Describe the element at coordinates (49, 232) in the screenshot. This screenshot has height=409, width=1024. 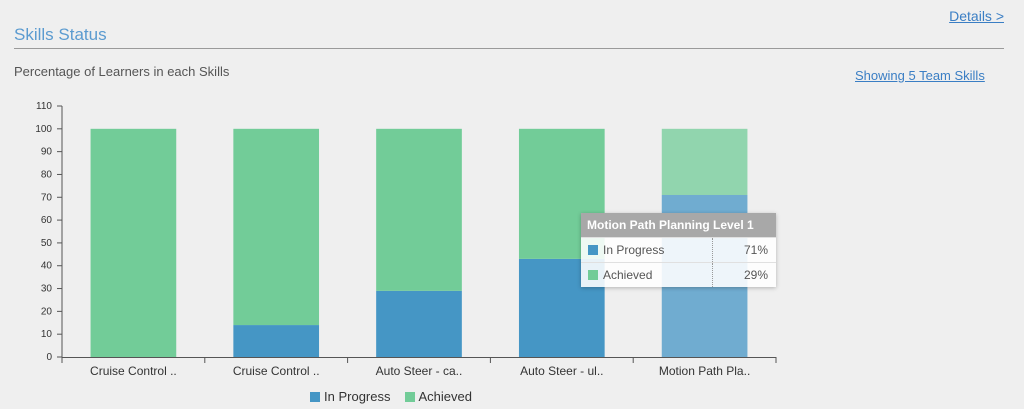
I see `y-axis: 0 10 20 30 40 50 60 70 80 90 100 110` at that location.